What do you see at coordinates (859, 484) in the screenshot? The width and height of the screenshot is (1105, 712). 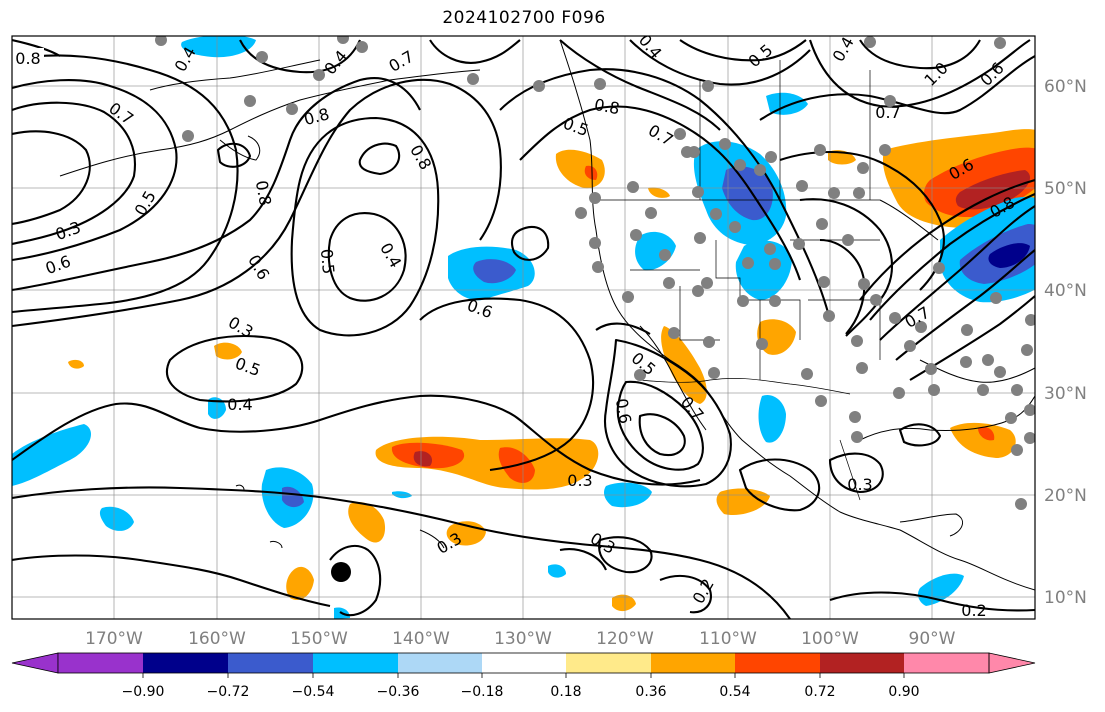 I see `contour-label: 0.3` at bounding box center [859, 484].